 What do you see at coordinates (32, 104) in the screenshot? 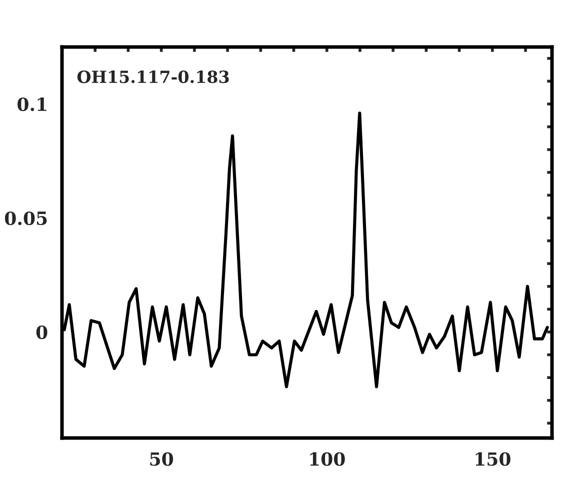
I see `y-tick-label: 0.1` at bounding box center [32, 104].